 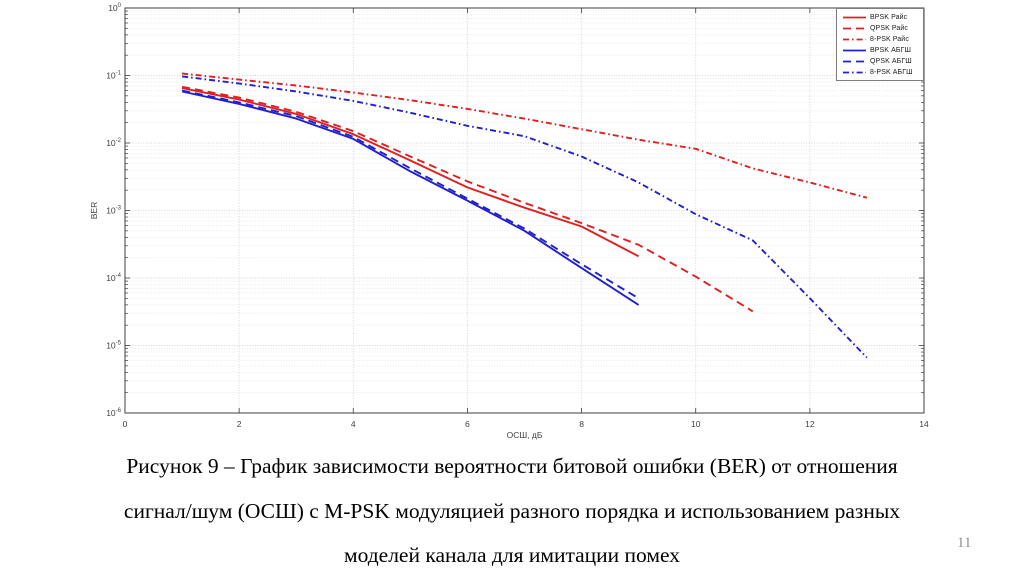 I want to click on x-axis-label: ОСШ, дБ, so click(x=525, y=435).